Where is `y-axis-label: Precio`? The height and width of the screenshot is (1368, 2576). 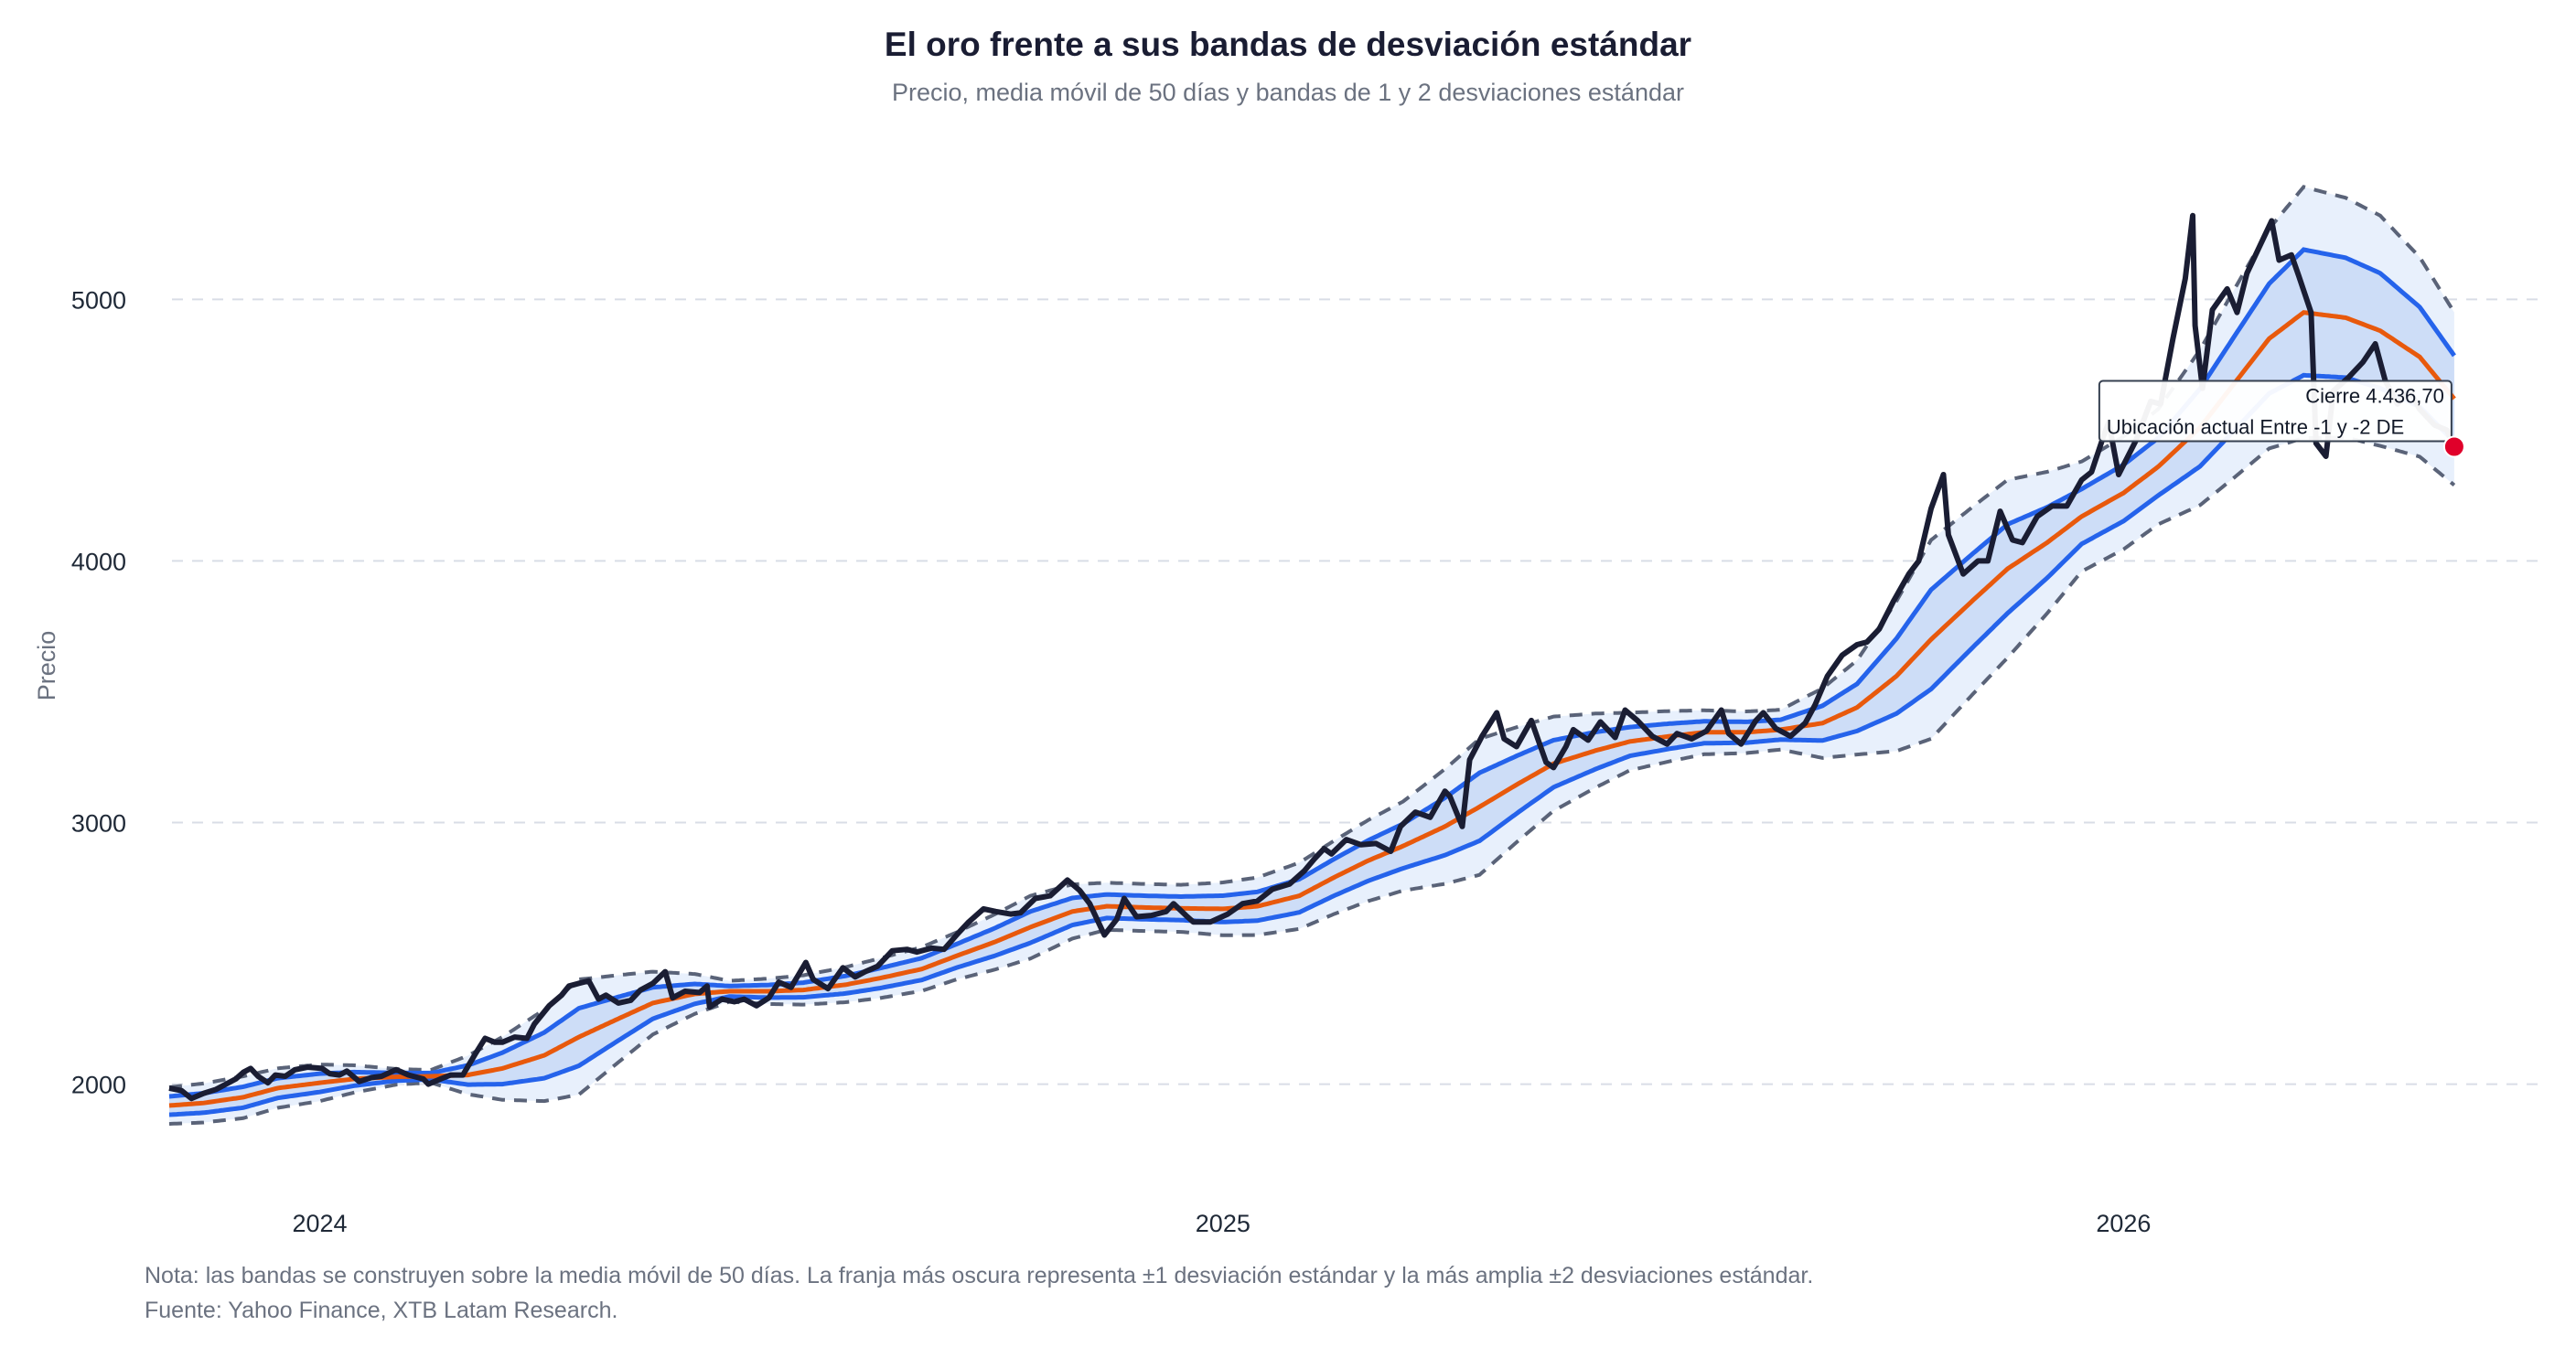 y-axis-label: Precio is located at coordinates (47, 666).